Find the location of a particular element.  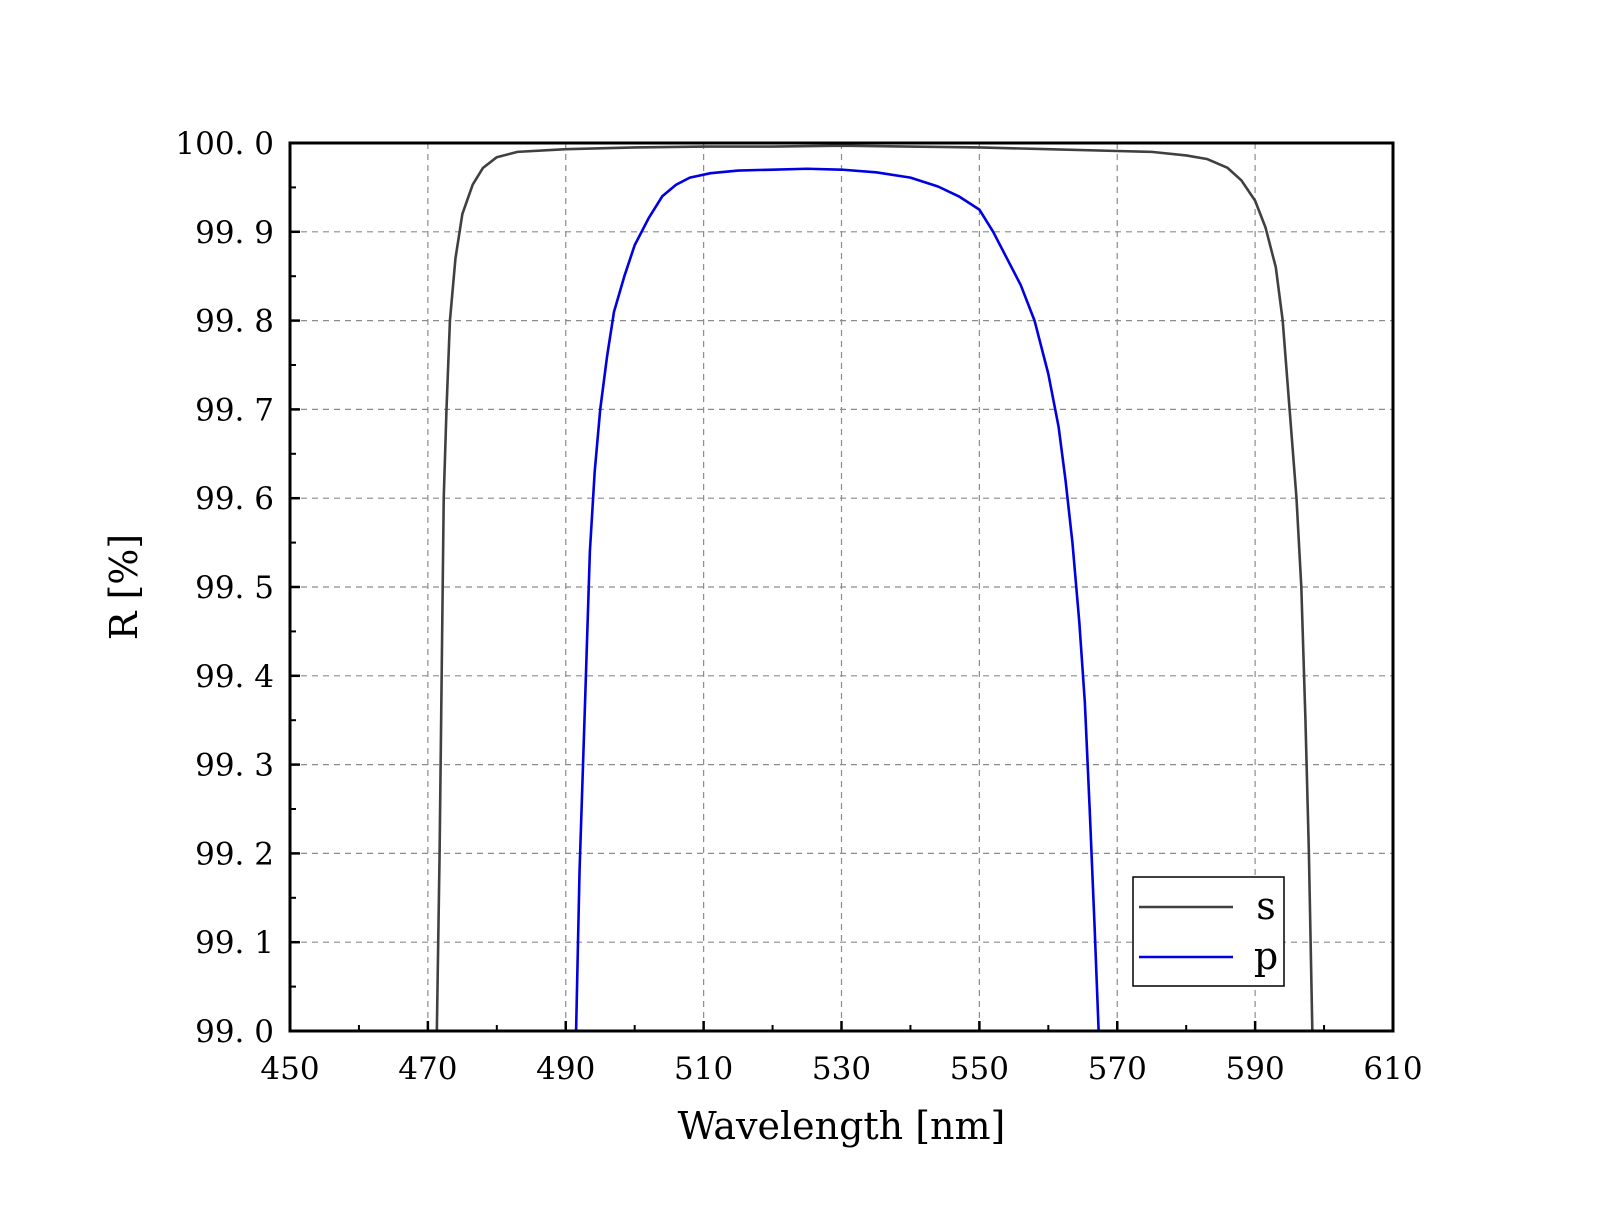

y-tick-label: 100. 0 is located at coordinates (224, 144).